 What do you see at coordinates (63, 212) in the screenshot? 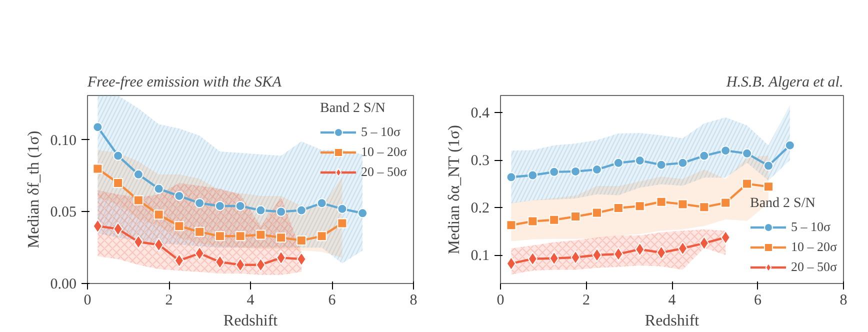
I see `y-tick-label: 0.05` at bounding box center [63, 212].